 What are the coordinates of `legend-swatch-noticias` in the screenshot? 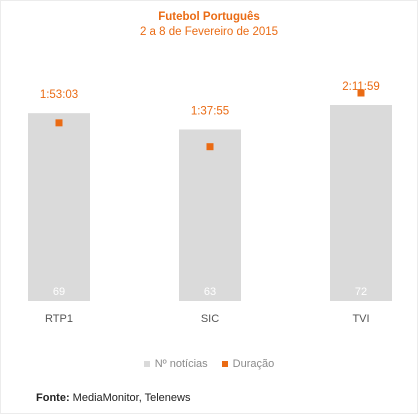 It's located at (146, 364).